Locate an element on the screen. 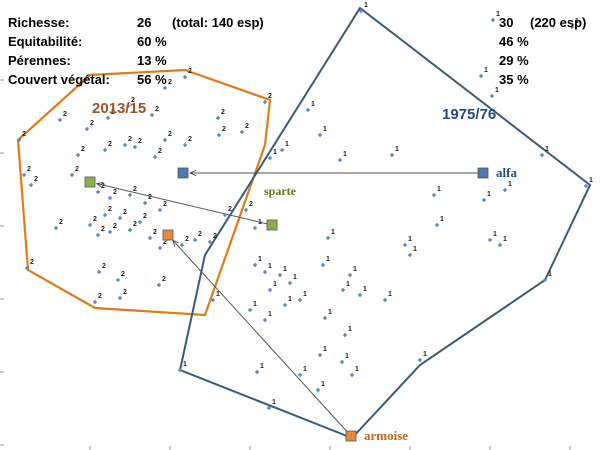  stat-label: Richesse: is located at coordinates (39, 22).